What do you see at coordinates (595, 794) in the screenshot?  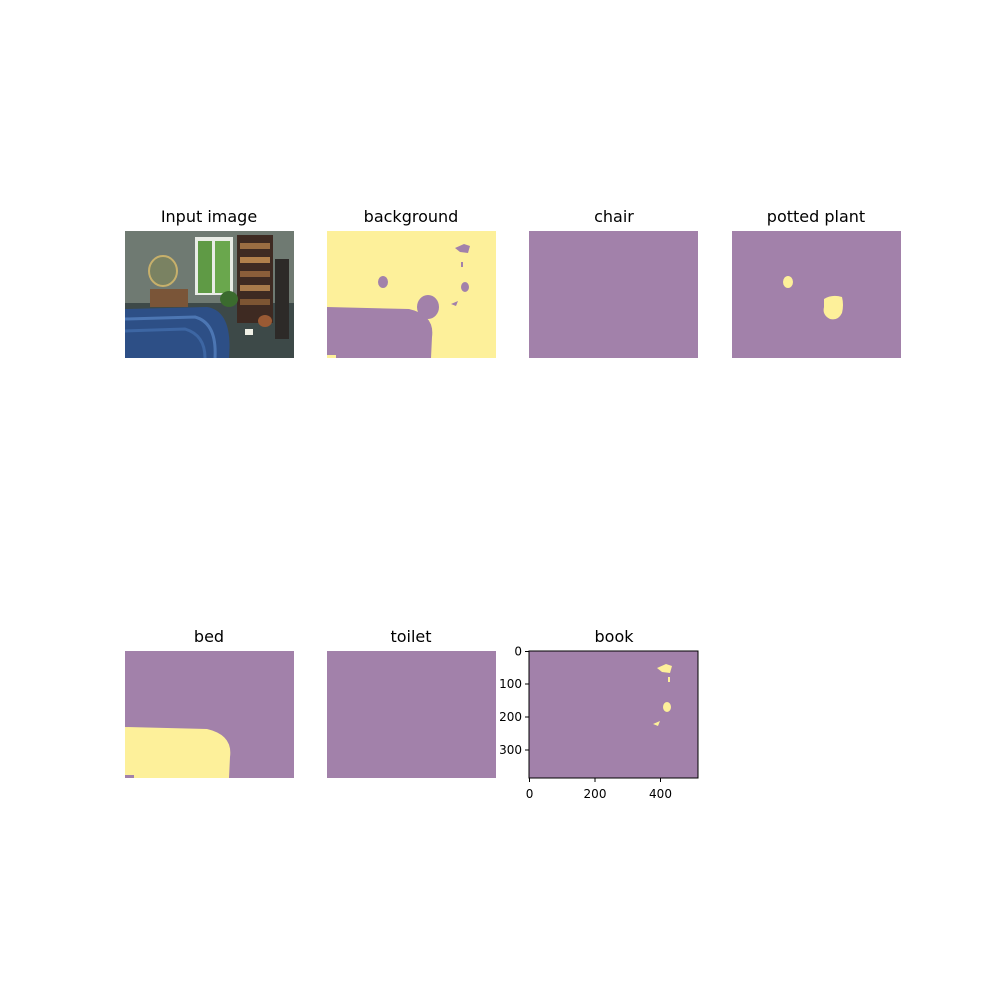 I see `x-tick-label: 200` at bounding box center [595, 794].